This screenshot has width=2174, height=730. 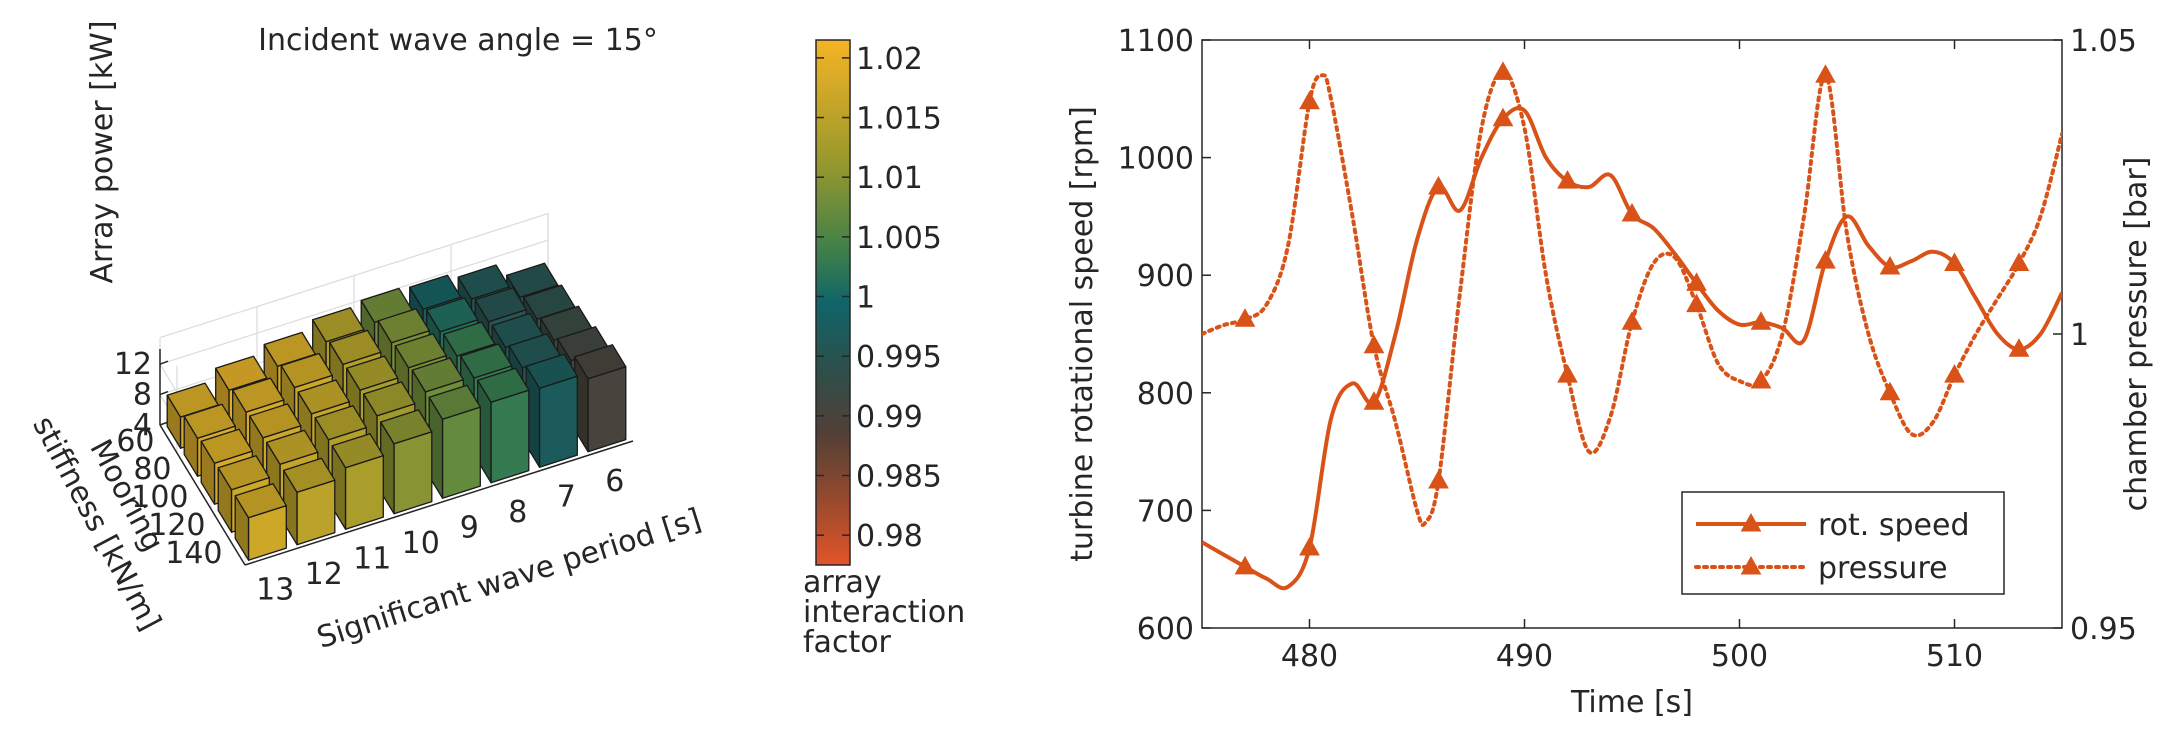 What do you see at coordinates (159, 497) in the screenshot?
I see `y-tick-label: 100` at bounding box center [159, 497].